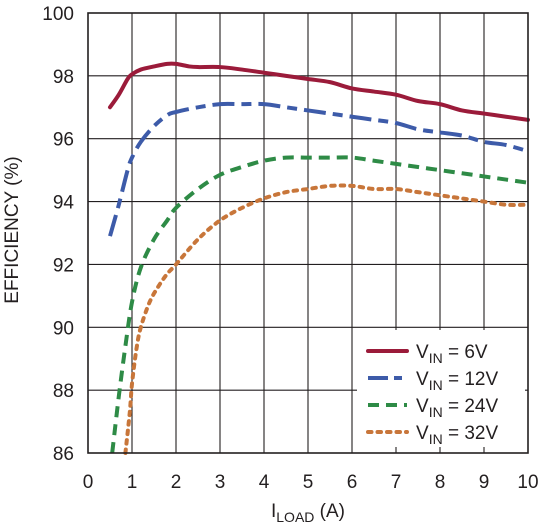 The image size is (542, 524). I want to click on x-axis-title: ILOAD (A), so click(308, 512).